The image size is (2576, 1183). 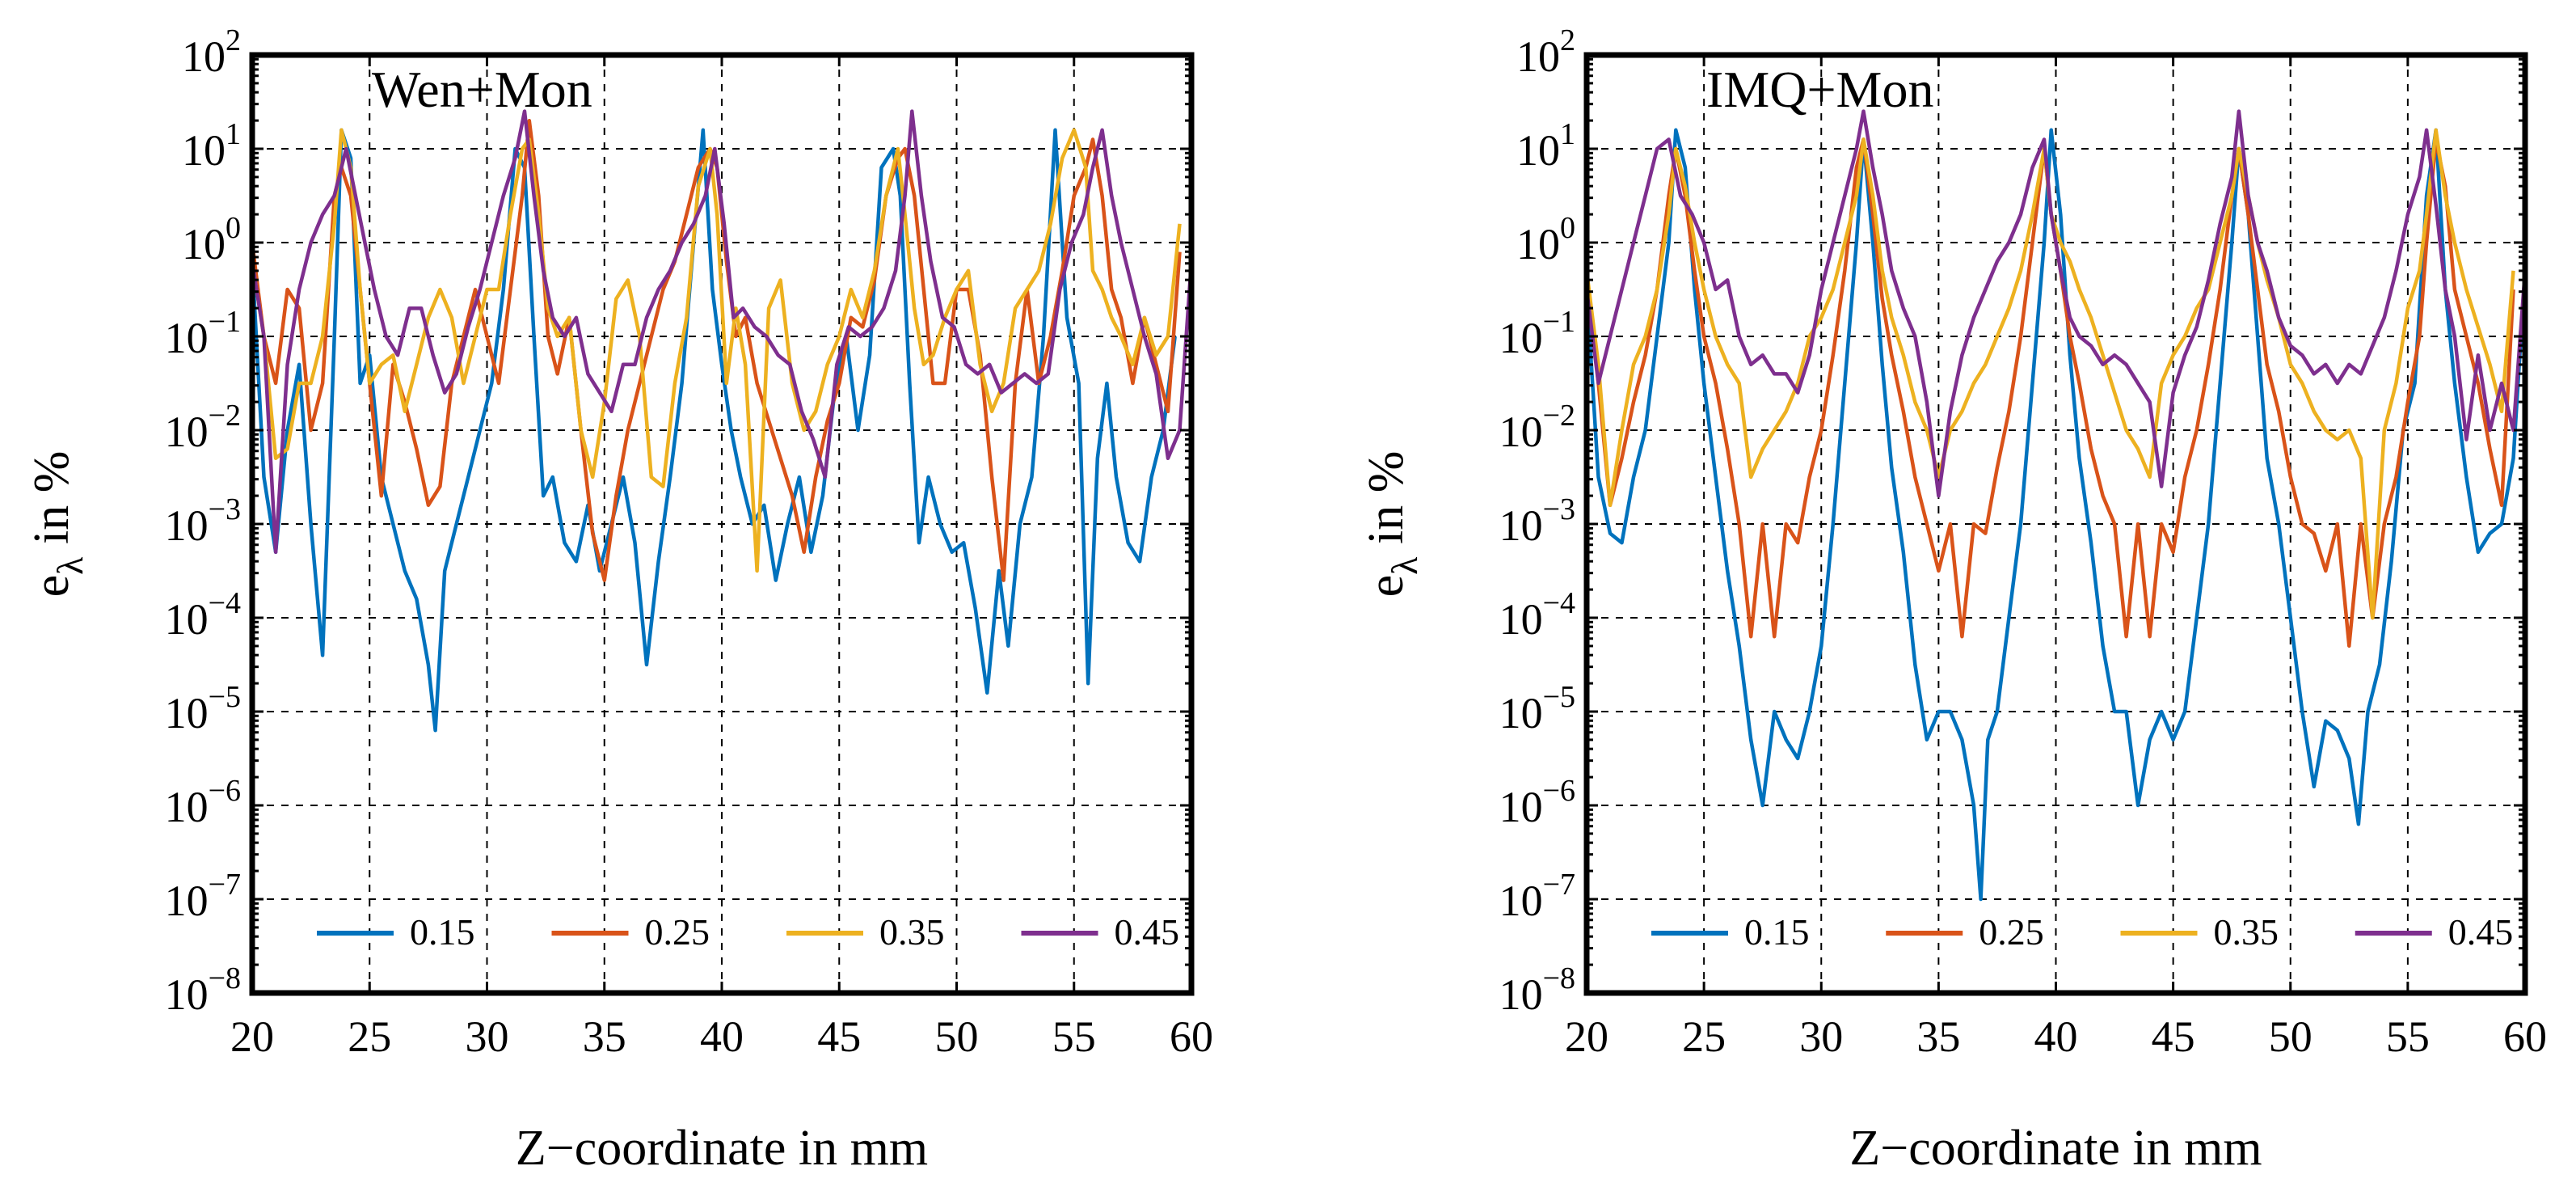 I want to click on y-tick-label: 10², so click(x=1546, y=52).